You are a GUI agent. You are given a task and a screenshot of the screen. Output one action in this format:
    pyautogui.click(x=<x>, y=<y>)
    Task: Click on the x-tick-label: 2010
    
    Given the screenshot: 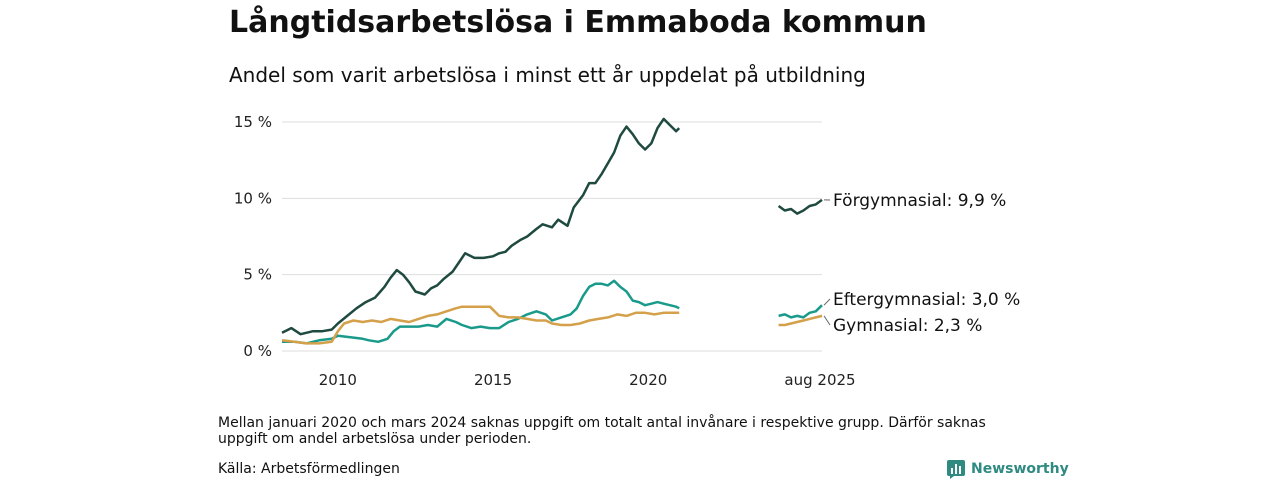 What is the action you would take?
    pyautogui.click(x=338, y=380)
    